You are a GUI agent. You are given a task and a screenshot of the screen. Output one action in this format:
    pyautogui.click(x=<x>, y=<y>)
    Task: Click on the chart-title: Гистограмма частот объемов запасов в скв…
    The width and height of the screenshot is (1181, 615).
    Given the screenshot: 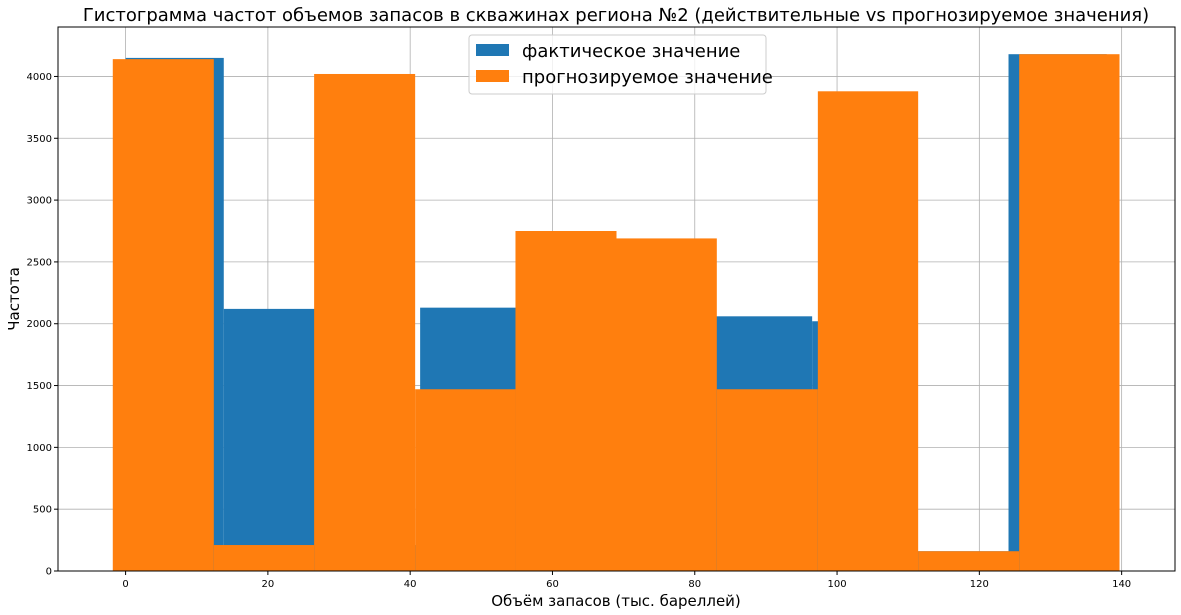 What is the action you would take?
    pyautogui.click(x=616, y=15)
    